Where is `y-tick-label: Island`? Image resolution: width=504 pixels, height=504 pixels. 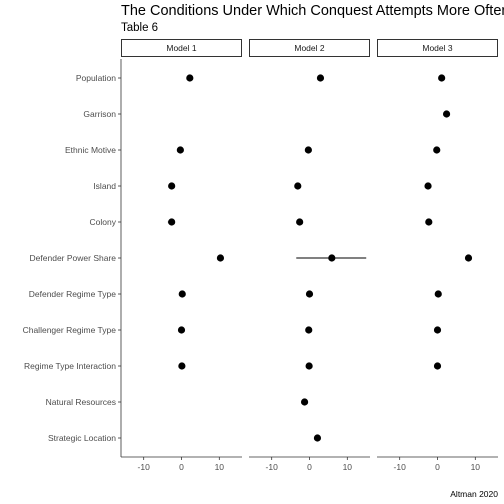 y-tick-label: Island is located at coordinates (104, 186).